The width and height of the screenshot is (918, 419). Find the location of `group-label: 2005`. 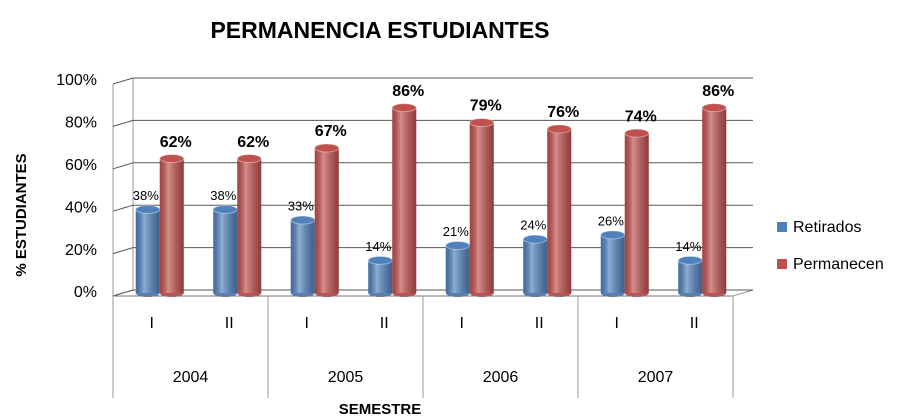

group-label: 2005 is located at coordinates (346, 377).